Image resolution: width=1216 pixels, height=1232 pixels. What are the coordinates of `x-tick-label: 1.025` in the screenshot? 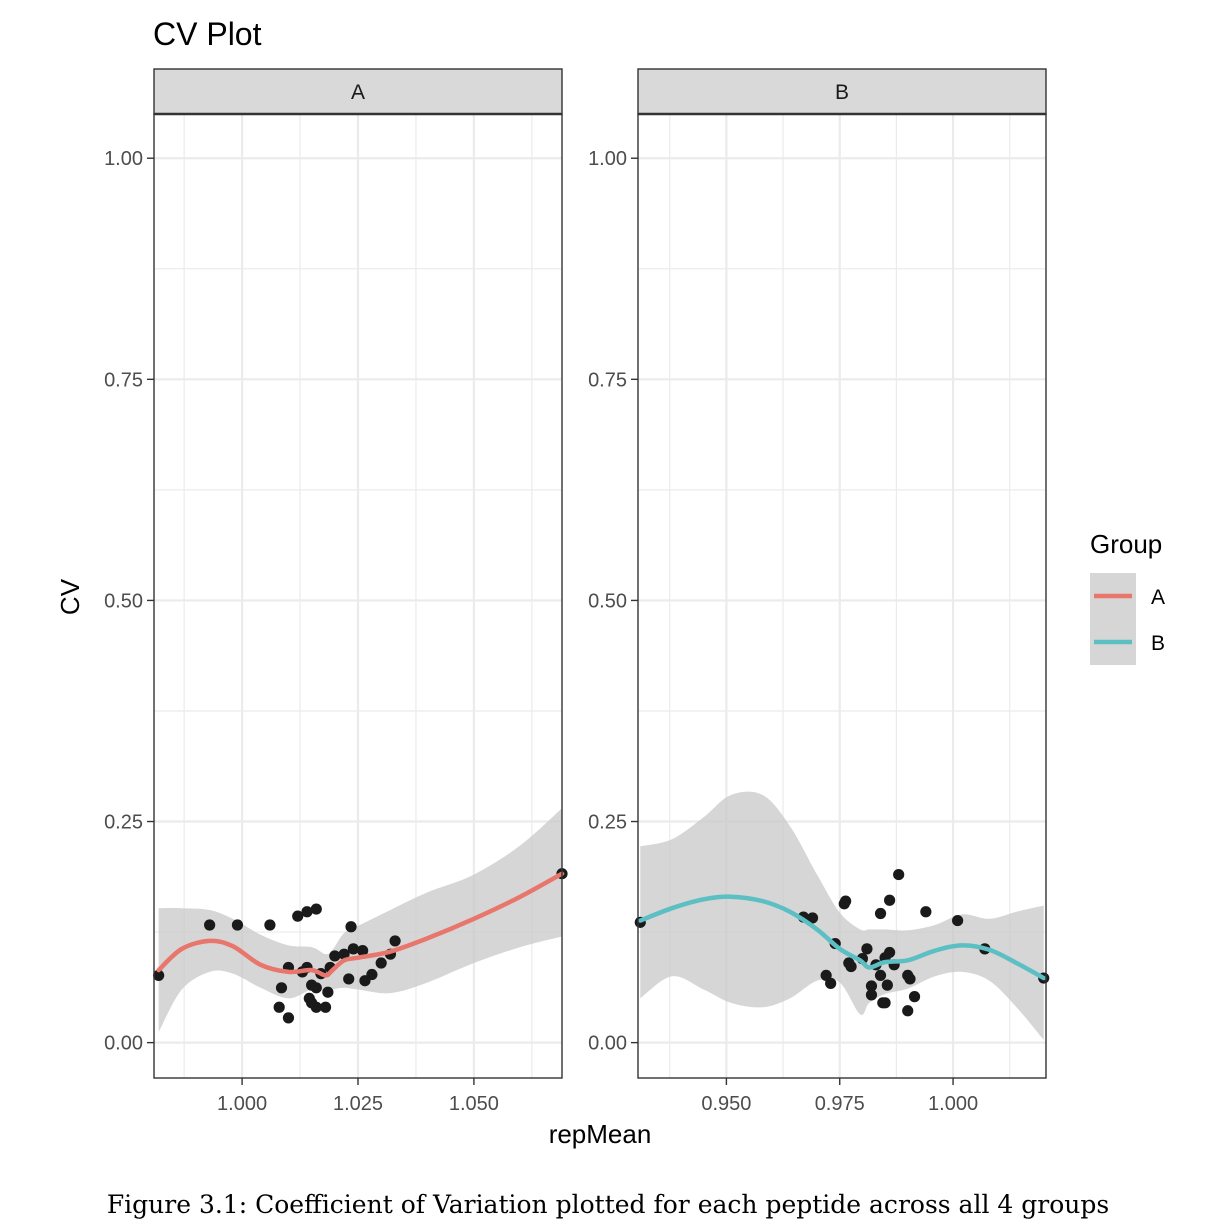 It's located at (358, 1104).